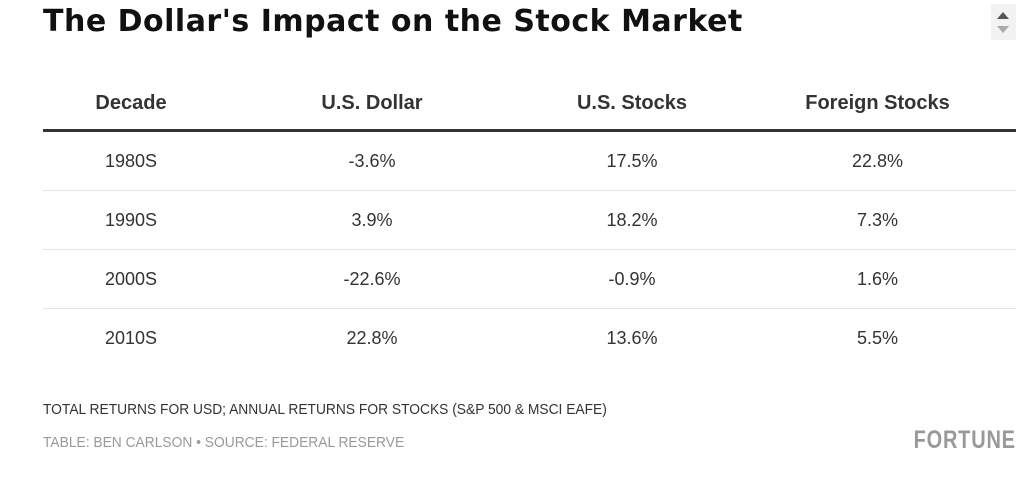  What do you see at coordinates (131, 220) in the screenshot?
I see `cell: 1990S` at bounding box center [131, 220].